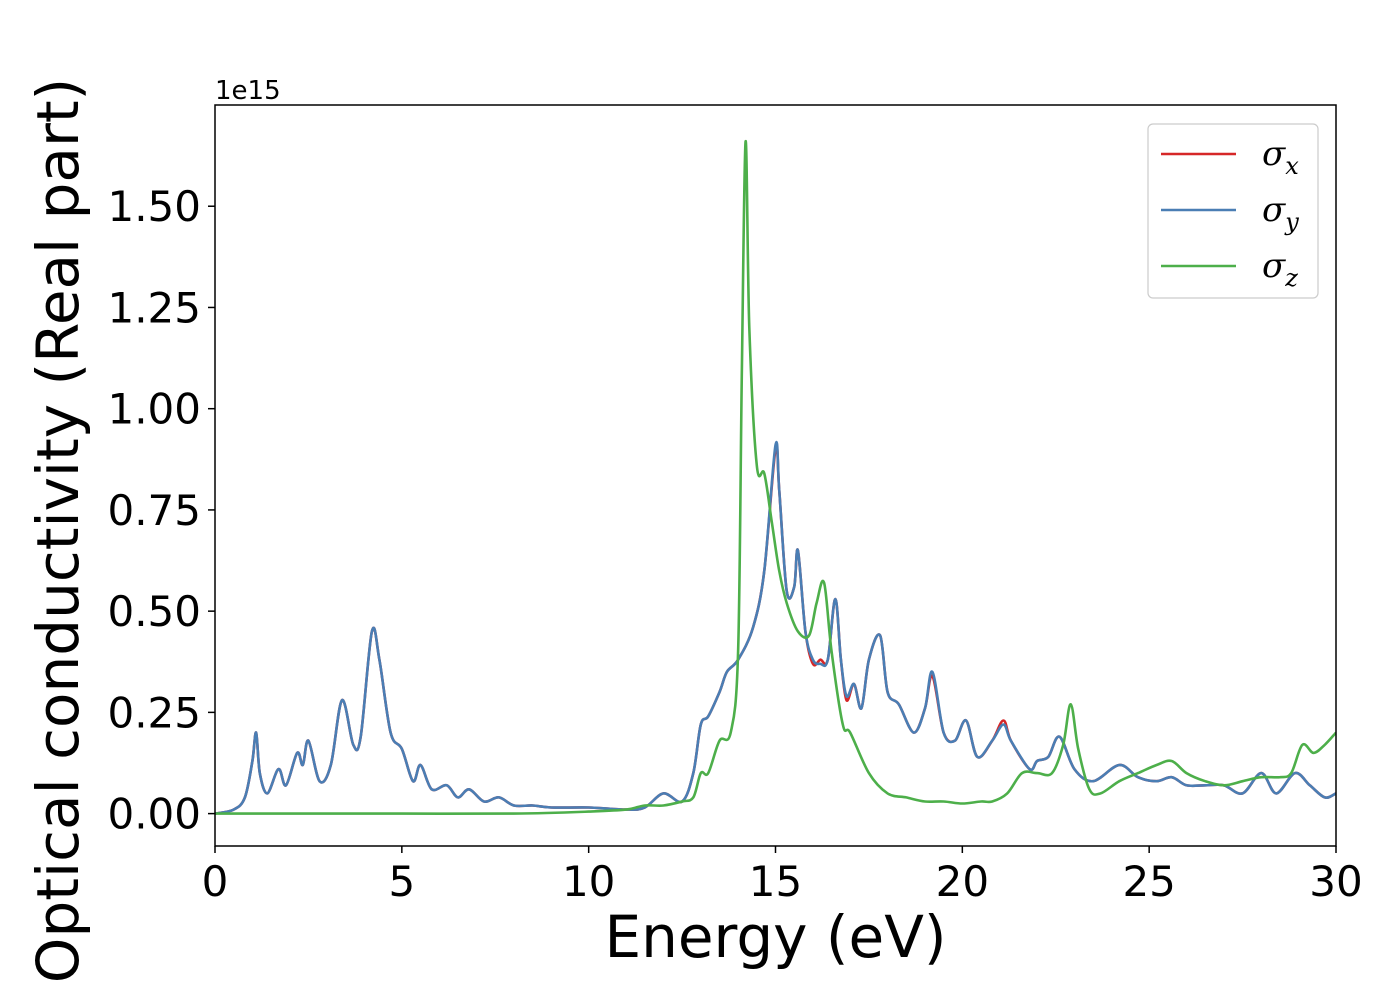 The height and width of the screenshot is (1000, 1400). Describe the element at coordinates (1280, 157) in the screenshot. I see `legend-label-x: σx` at that location.